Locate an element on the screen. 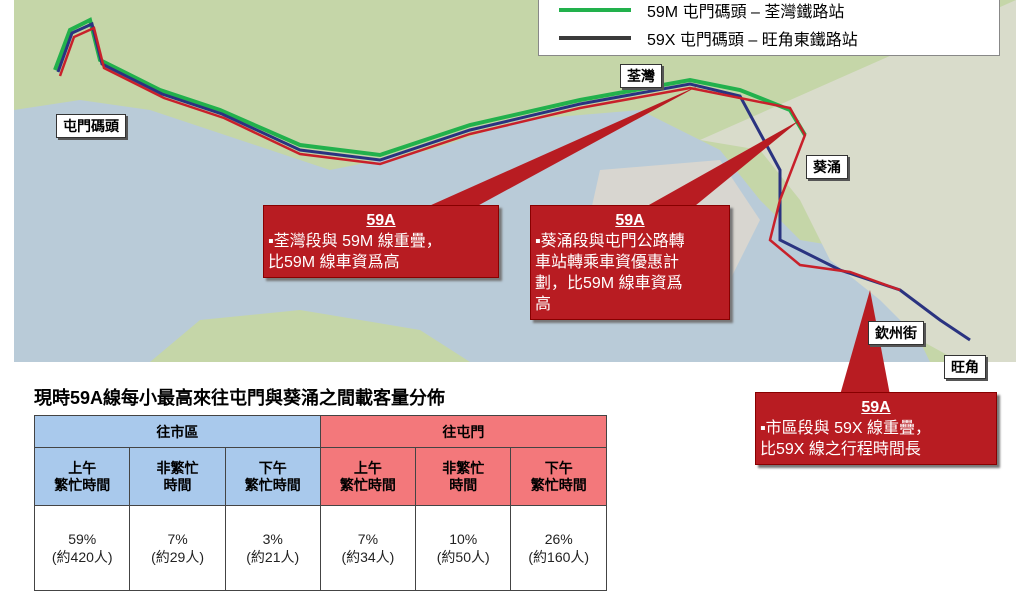 Image resolution: width=1016 pixels, height=591 pixels. group-row: 往市區 往屯門 is located at coordinates (321, 431).